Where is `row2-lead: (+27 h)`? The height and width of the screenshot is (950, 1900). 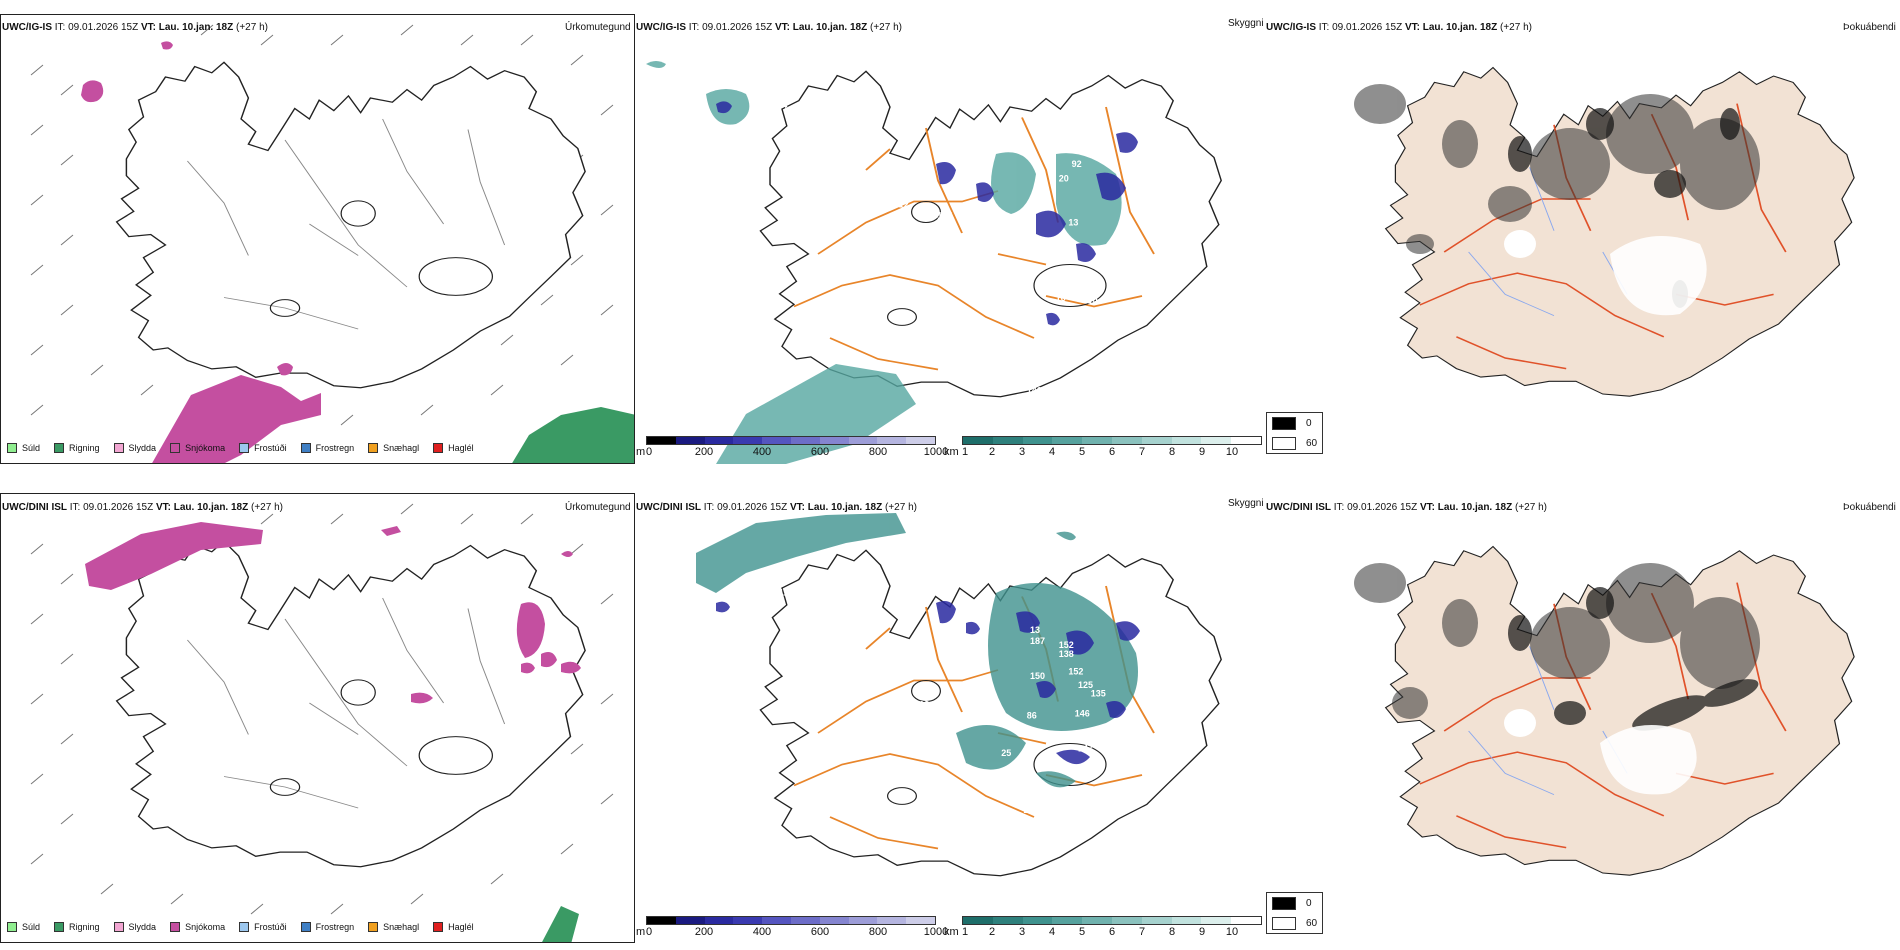
row2-lead: (+27 h) is located at coordinates (267, 507).